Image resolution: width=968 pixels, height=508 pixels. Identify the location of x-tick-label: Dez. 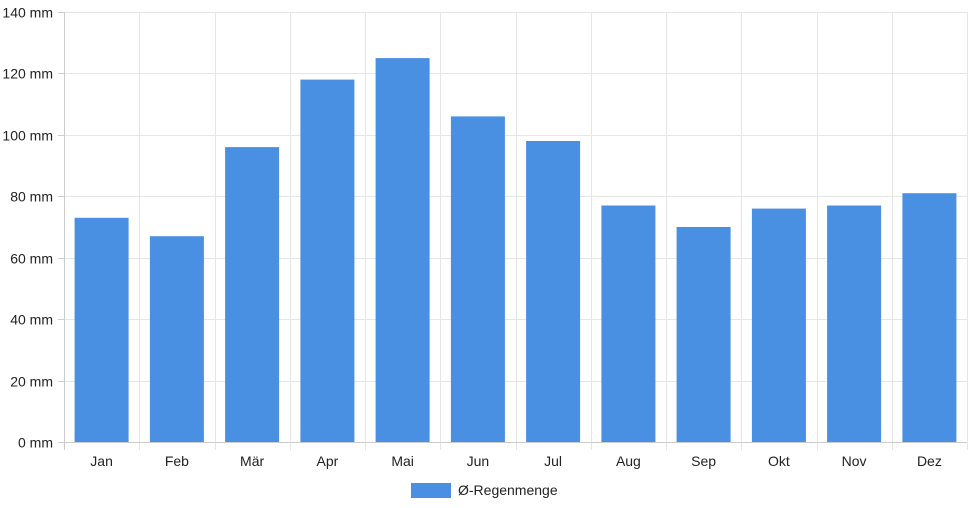
(929, 461).